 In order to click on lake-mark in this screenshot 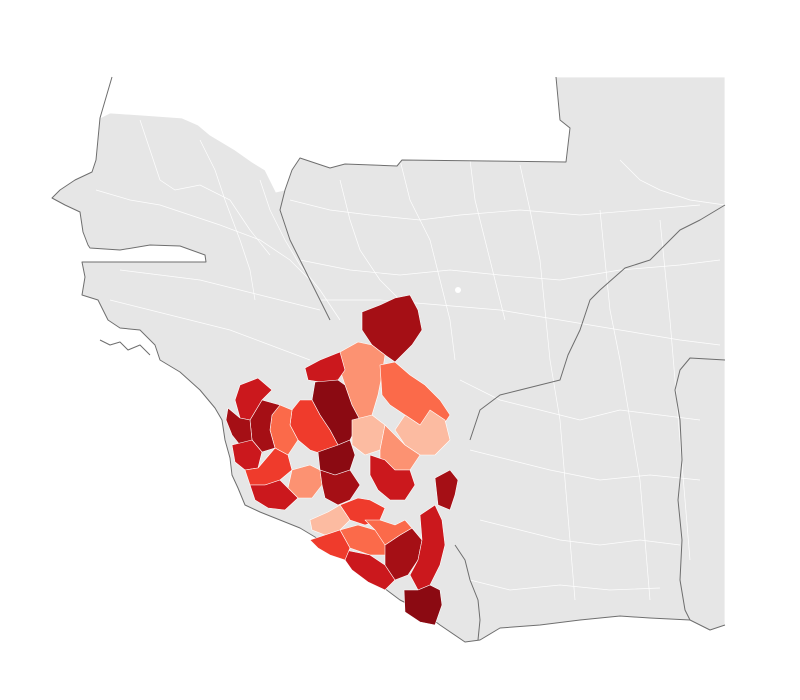, I will do `click(458, 290)`.